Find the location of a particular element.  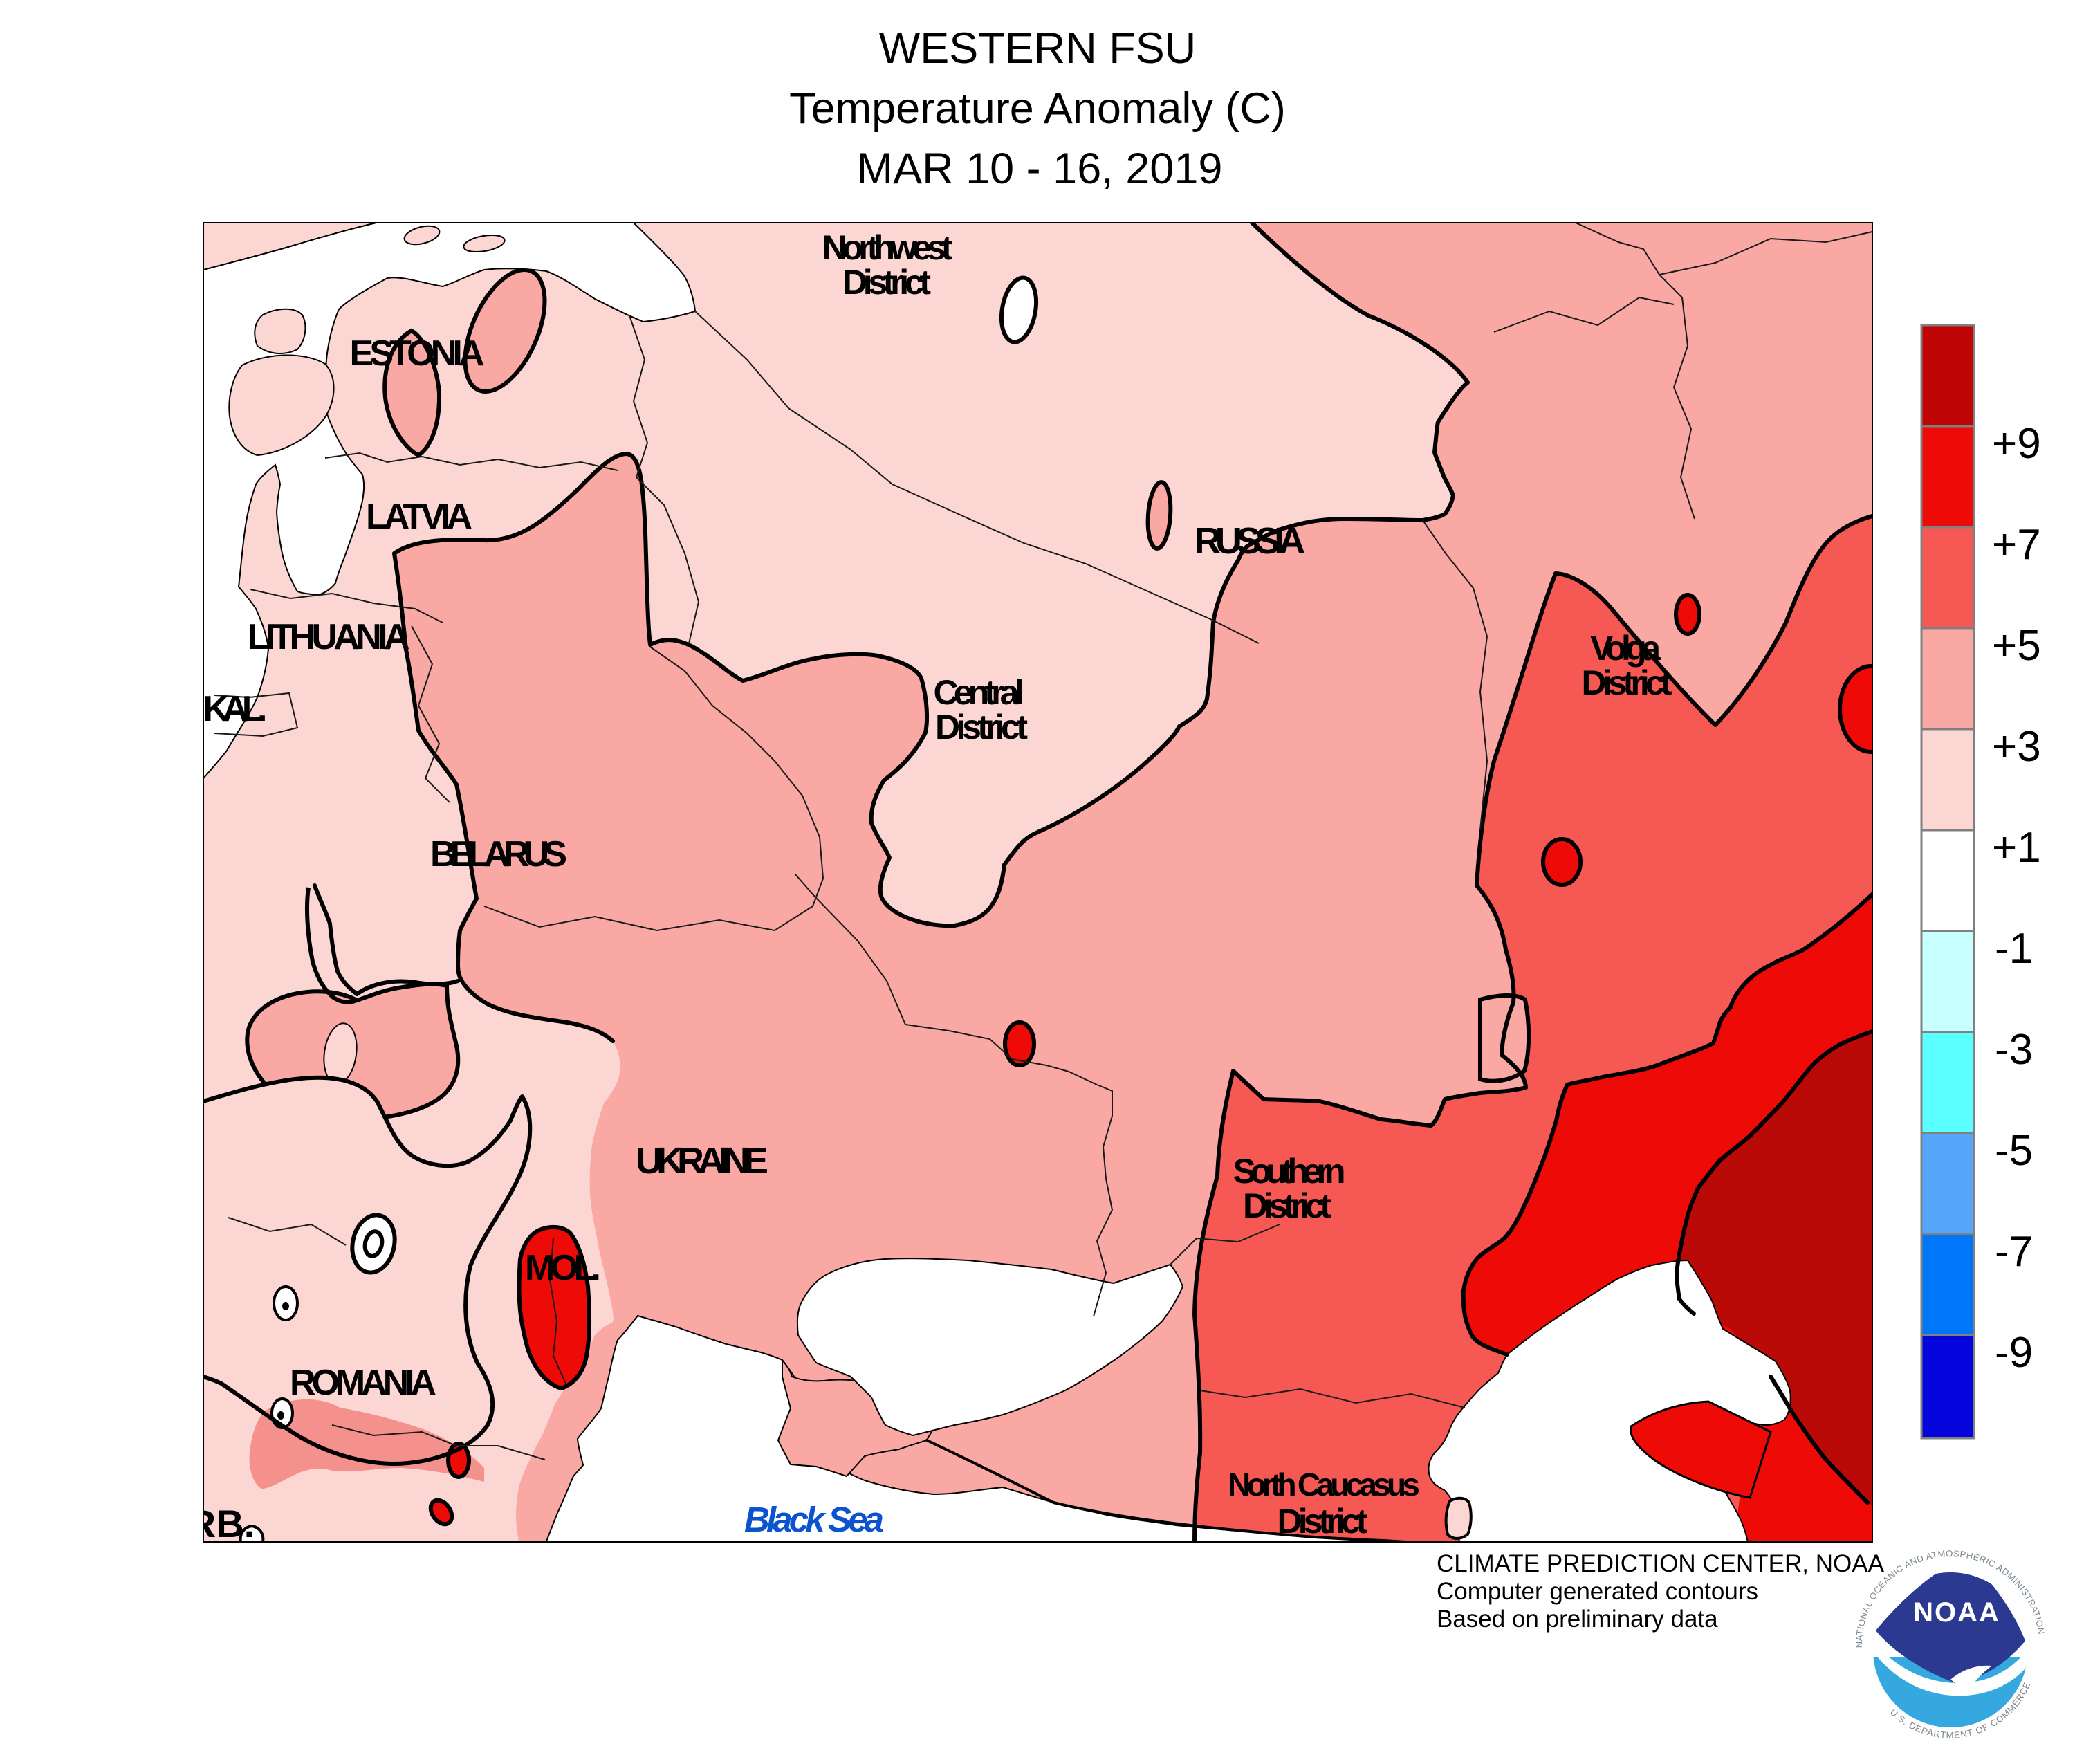

svg-text: North Caucasus is located at coordinates (1324, 1485).